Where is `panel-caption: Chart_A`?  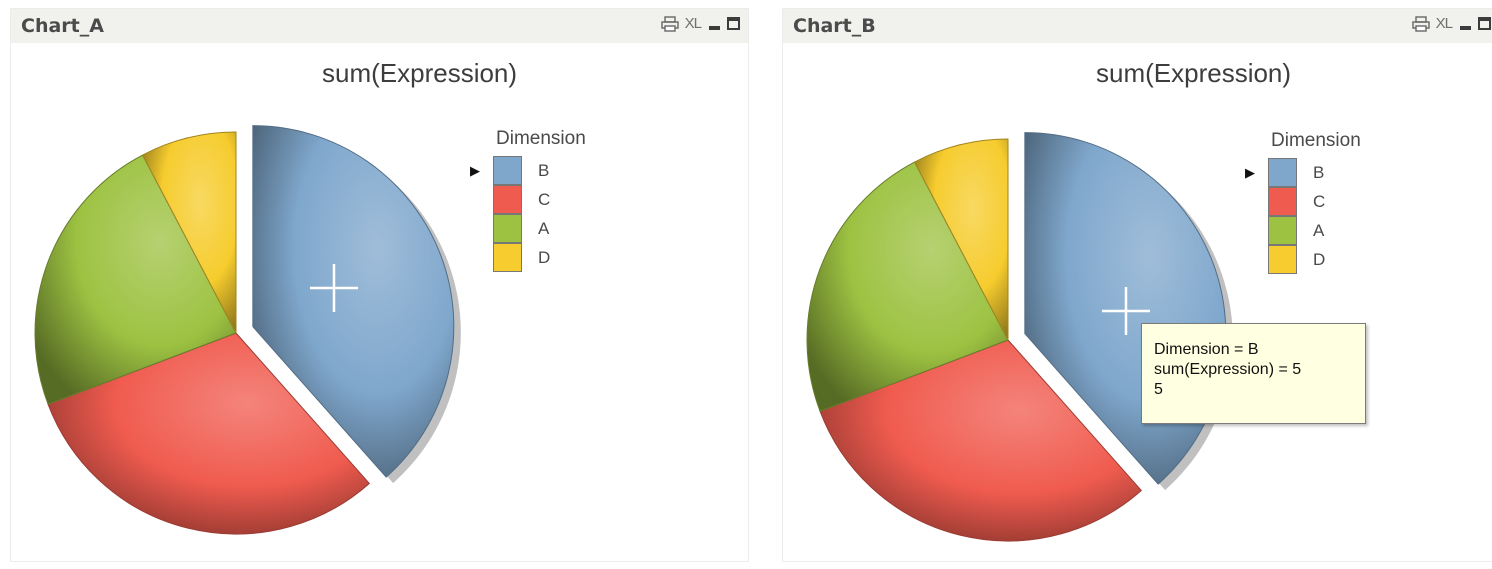
panel-caption: Chart_A is located at coordinates (62, 26).